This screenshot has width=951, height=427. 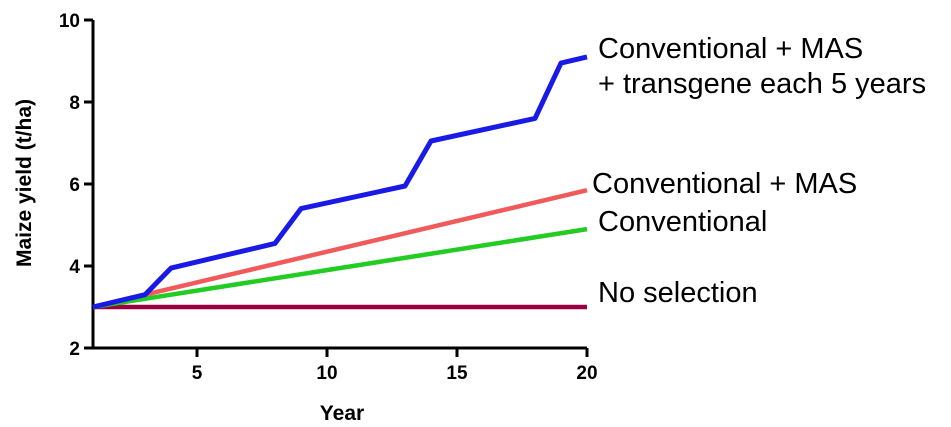 I want to click on x-tick-label: 20, so click(x=586, y=373).